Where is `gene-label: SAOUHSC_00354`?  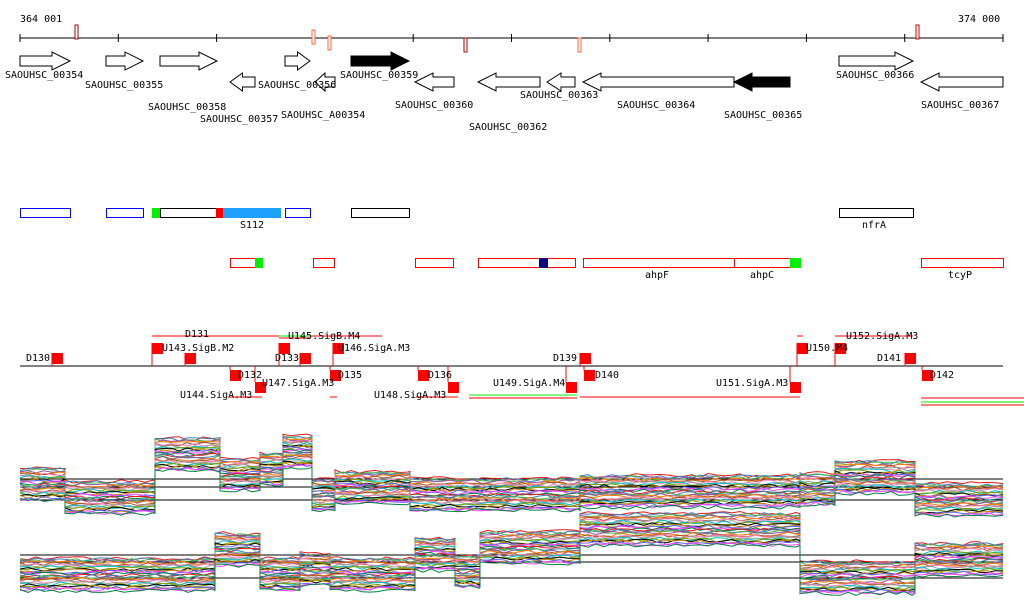
gene-label: SAOUHSC_00354 is located at coordinates (44, 75).